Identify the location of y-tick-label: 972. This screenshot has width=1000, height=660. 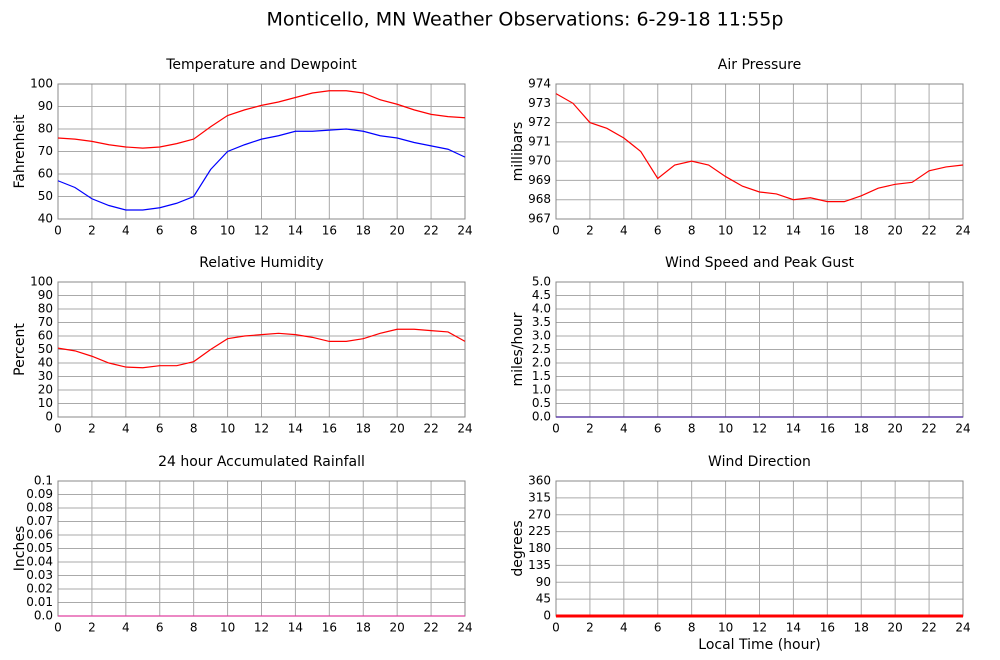
(539, 122).